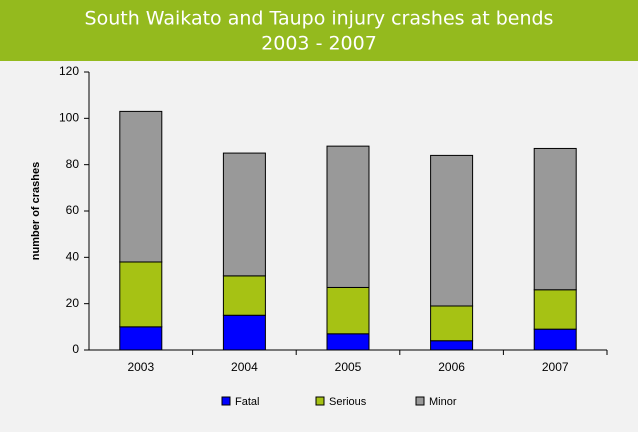 The image size is (638, 432). What do you see at coordinates (73, 210) in the screenshot?
I see `y-tick-label: 60` at bounding box center [73, 210].